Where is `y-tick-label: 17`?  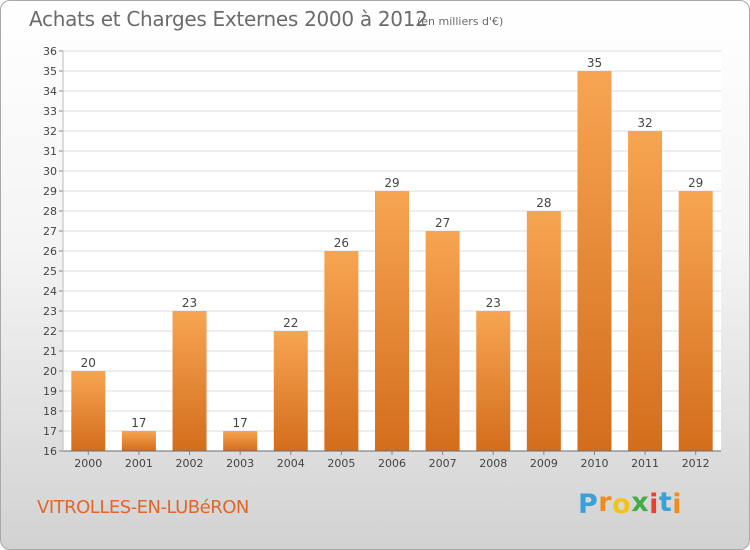
y-tick-label: 17 is located at coordinates (50, 431).